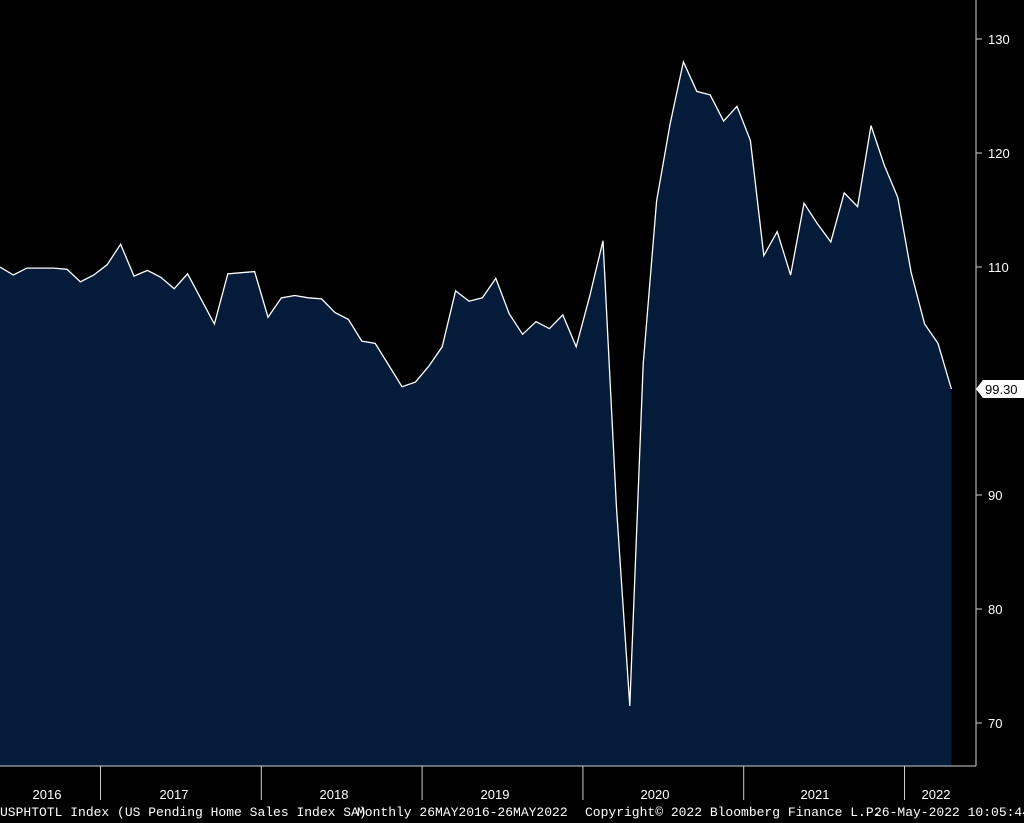 The width and height of the screenshot is (1024, 823). What do you see at coordinates (949, 812) in the screenshot?
I see `footer-timestamp: 26-May-2022 10:05:44` at bounding box center [949, 812].